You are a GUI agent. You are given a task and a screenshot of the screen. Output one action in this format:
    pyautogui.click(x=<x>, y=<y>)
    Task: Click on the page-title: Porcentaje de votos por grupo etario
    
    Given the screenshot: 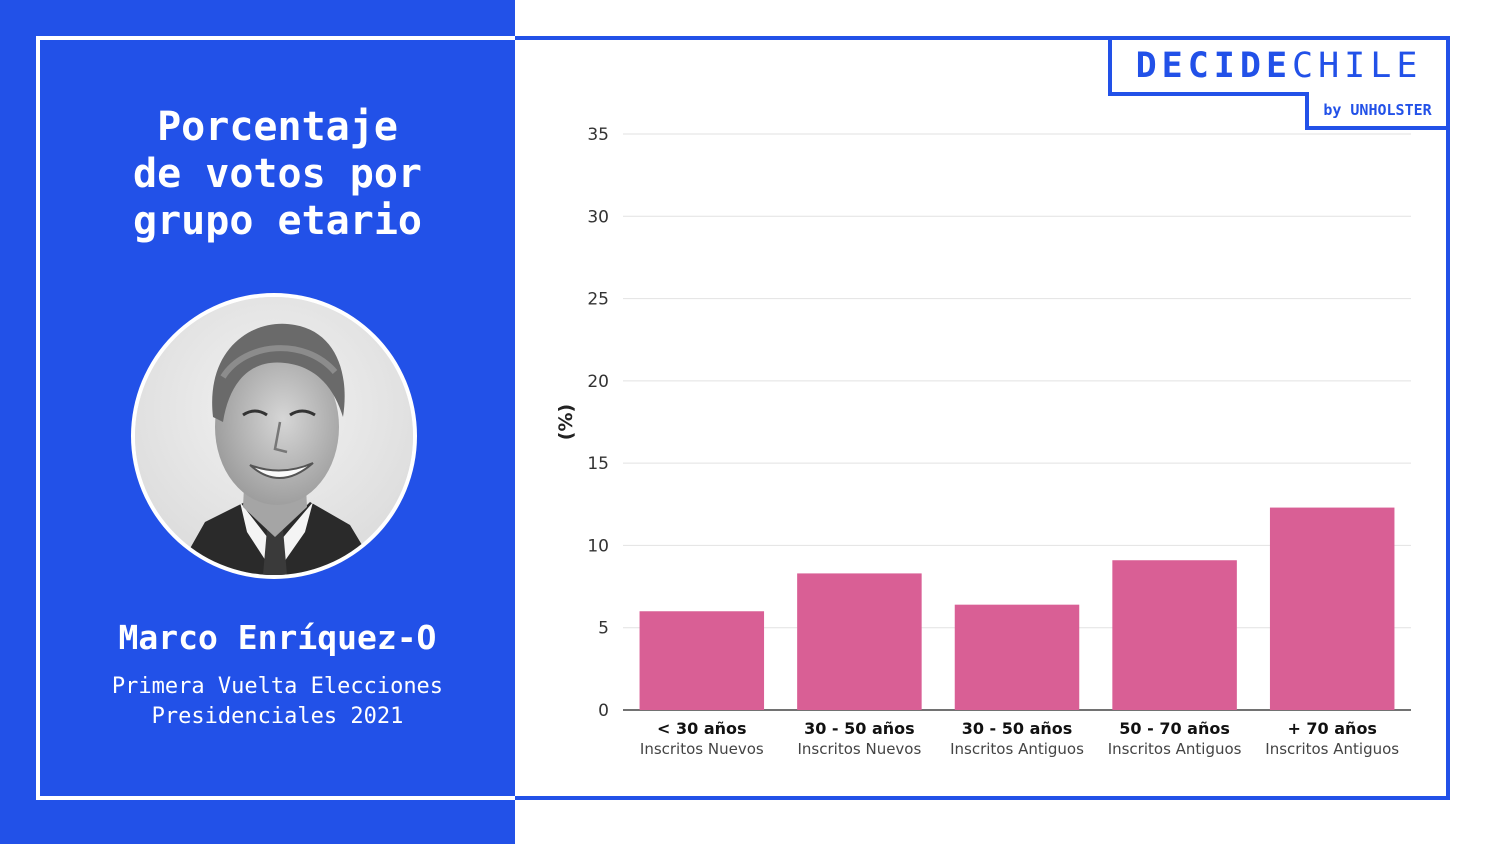 What is the action you would take?
    pyautogui.click(x=277, y=174)
    